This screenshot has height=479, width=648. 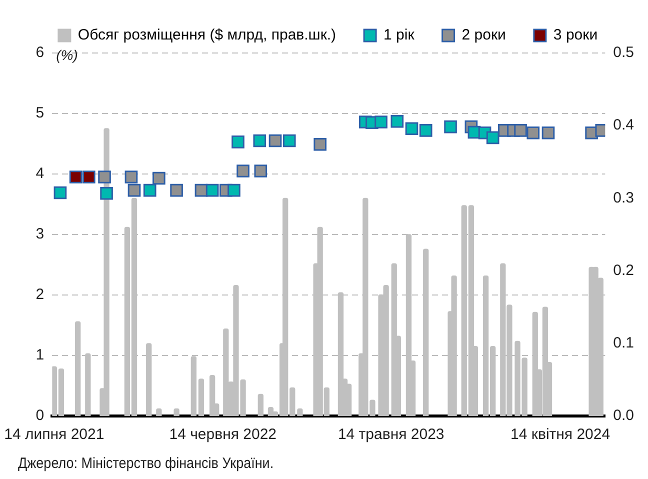 I want to click on y2-tick-label: 0.1, so click(x=623, y=343).